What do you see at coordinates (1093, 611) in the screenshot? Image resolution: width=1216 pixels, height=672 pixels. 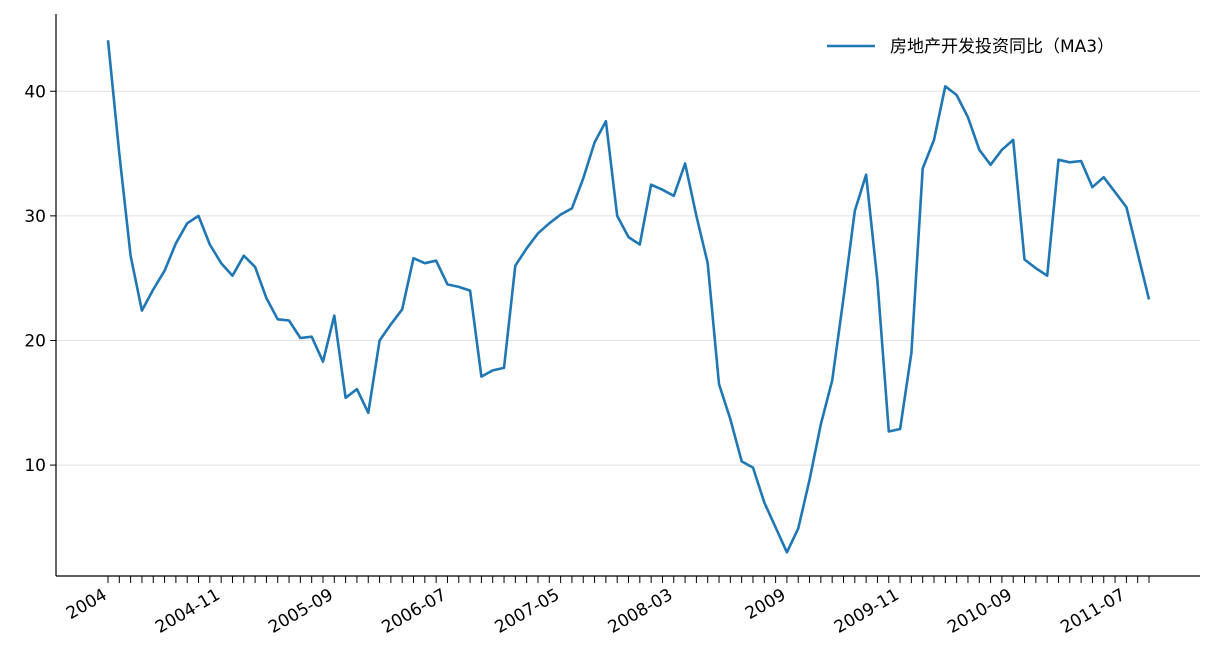 I see `x-tick-label: 2011-07` at bounding box center [1093, 611].